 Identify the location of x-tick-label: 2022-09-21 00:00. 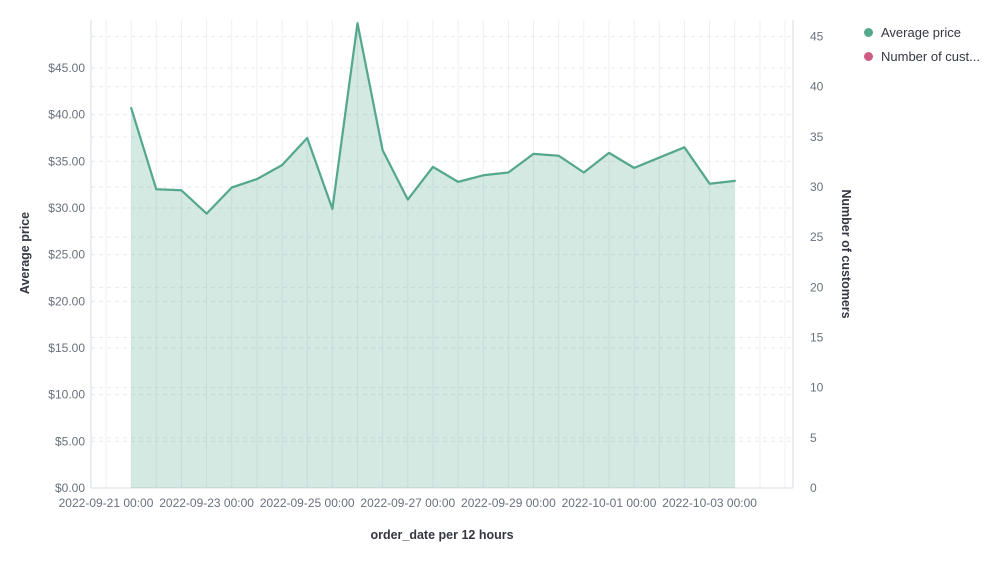
(106, 503).